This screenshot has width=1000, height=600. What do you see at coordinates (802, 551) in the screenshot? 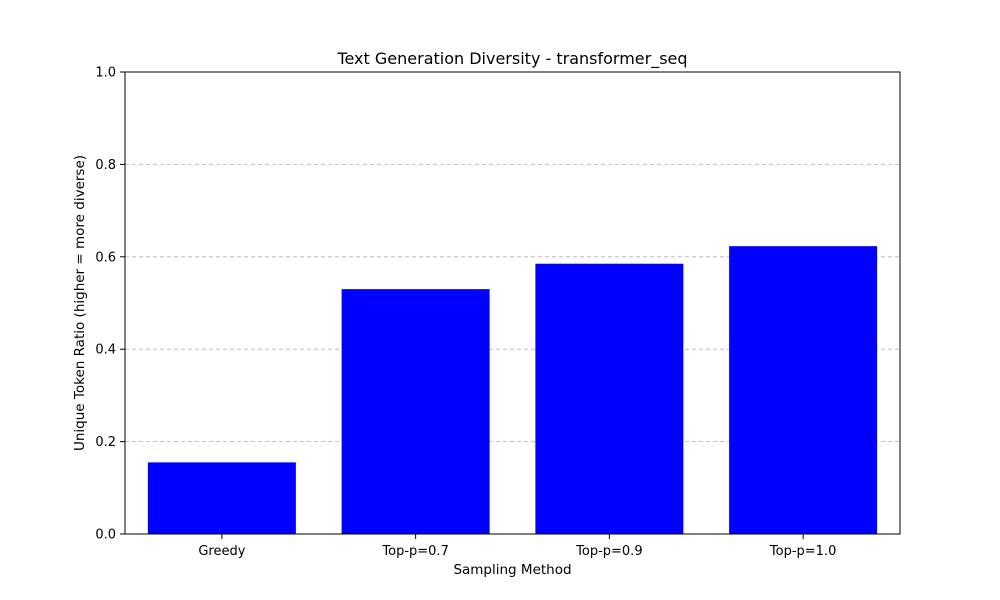
I see `x-tick-label: Top-p=1.0` at bounding box center [802, 551].